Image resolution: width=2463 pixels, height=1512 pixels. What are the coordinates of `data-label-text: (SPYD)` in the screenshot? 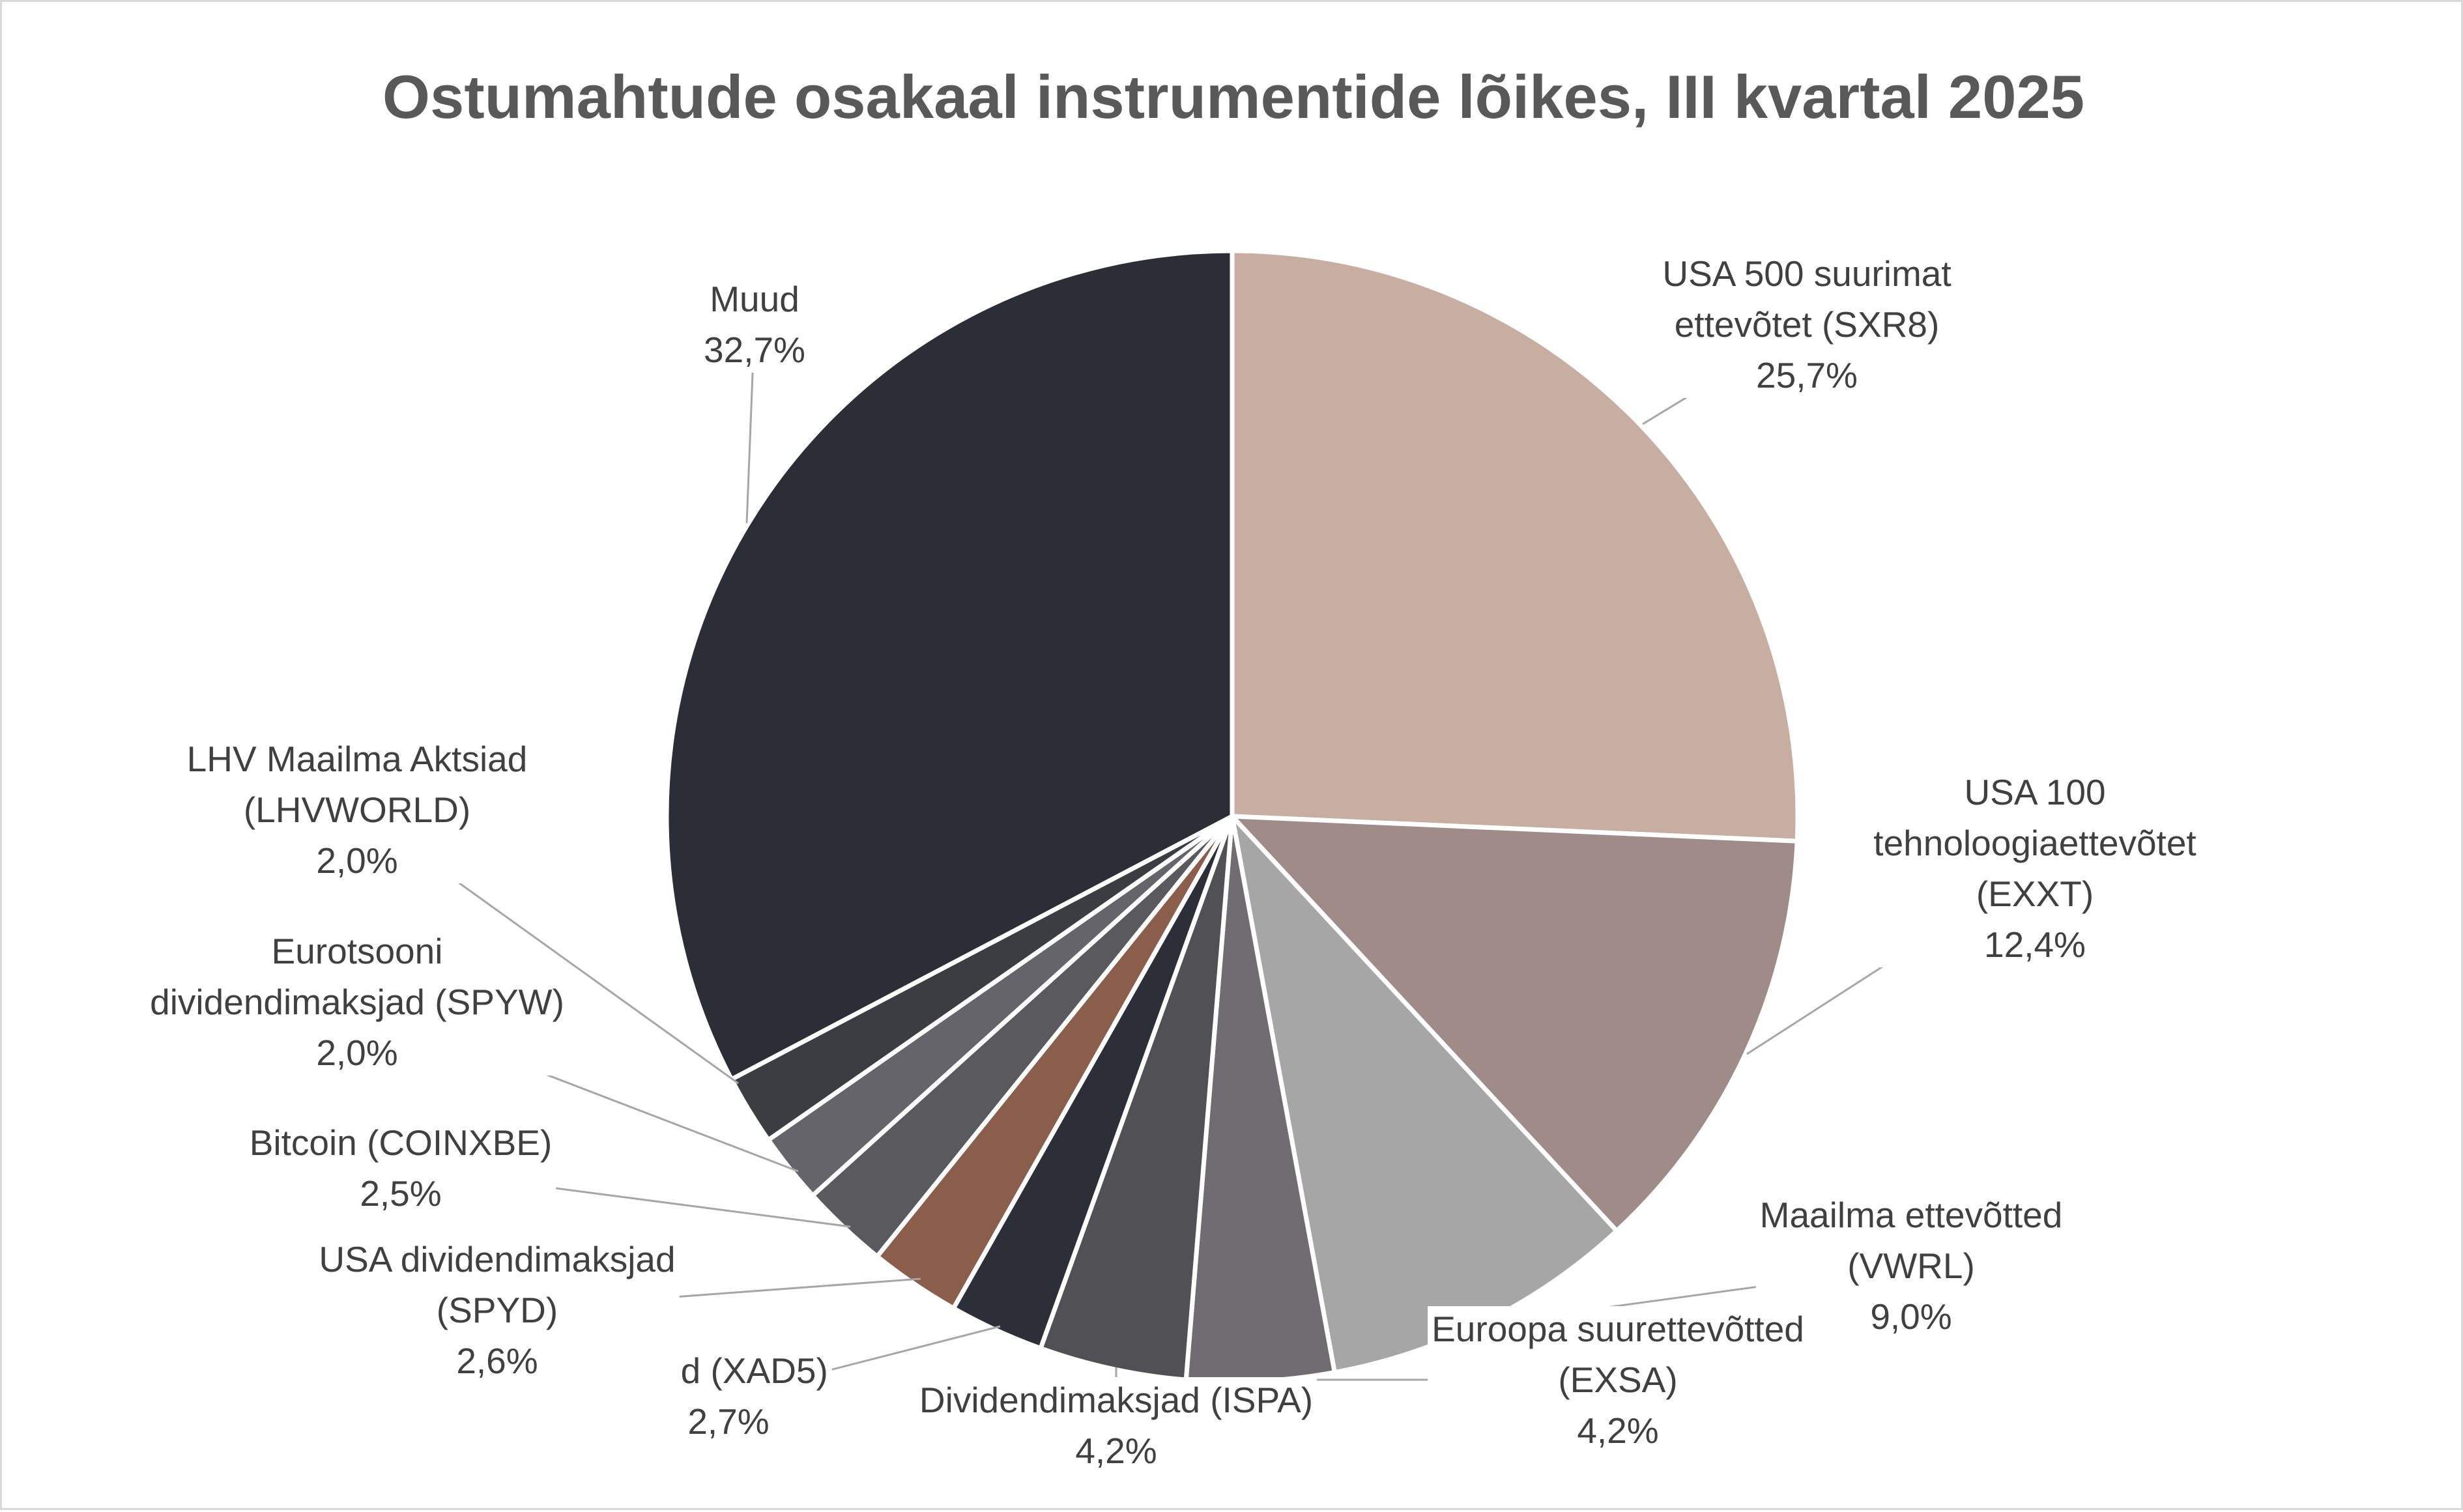 It's located at (498, 1310).